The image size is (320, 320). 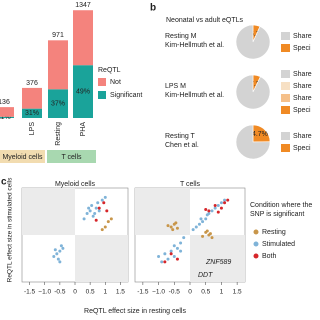 I want to click on x-tick-label: 1.5, so click(x=120, y=292).